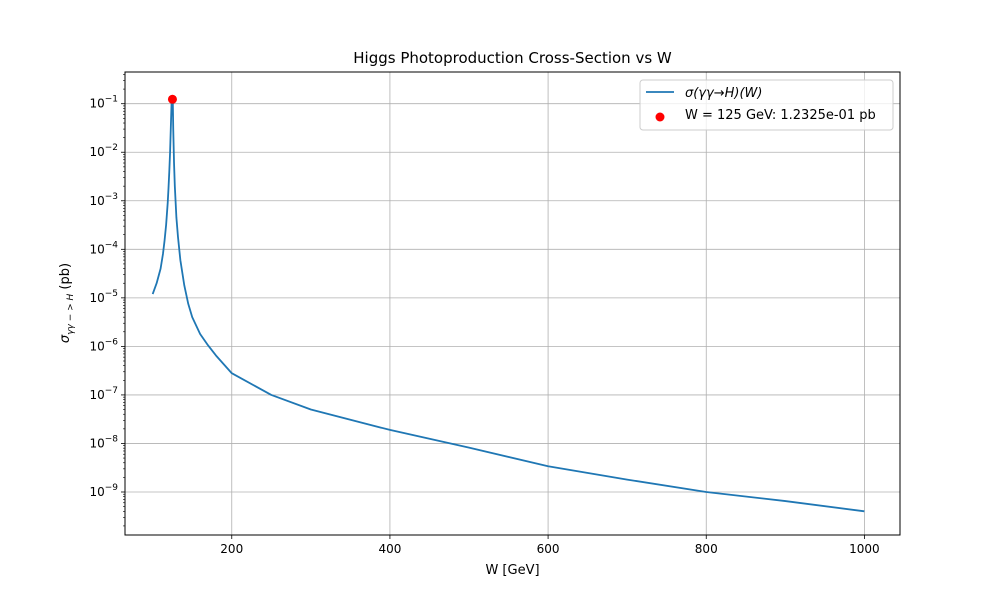  What do you see at coordinates (723, 93) in the screenshot?
I see `legend-label-curve: σ(γγ→H)(W)` at bounding box center [723, 93].